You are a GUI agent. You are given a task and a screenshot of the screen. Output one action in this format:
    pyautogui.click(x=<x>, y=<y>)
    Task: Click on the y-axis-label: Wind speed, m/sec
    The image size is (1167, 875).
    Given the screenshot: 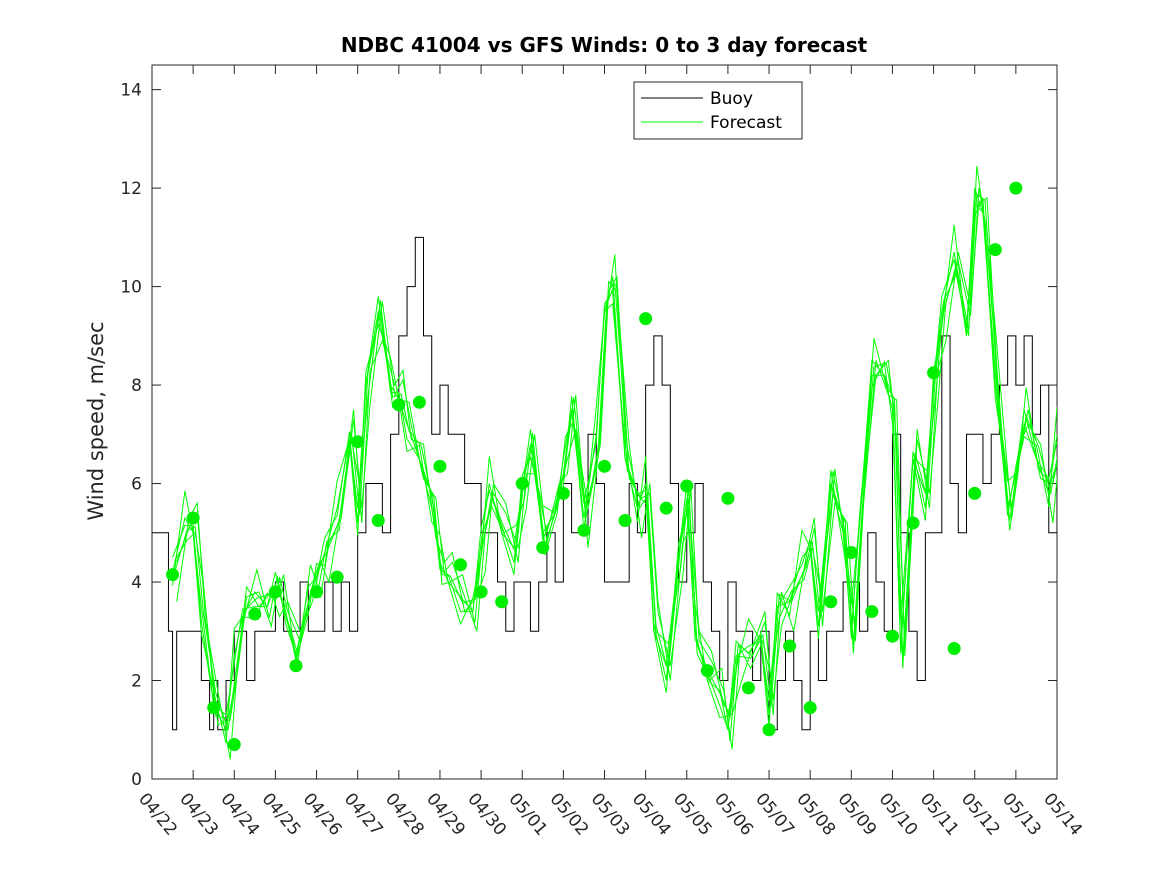 What is the action you would take?
    pyautogui.click(x=96, y=420)
    